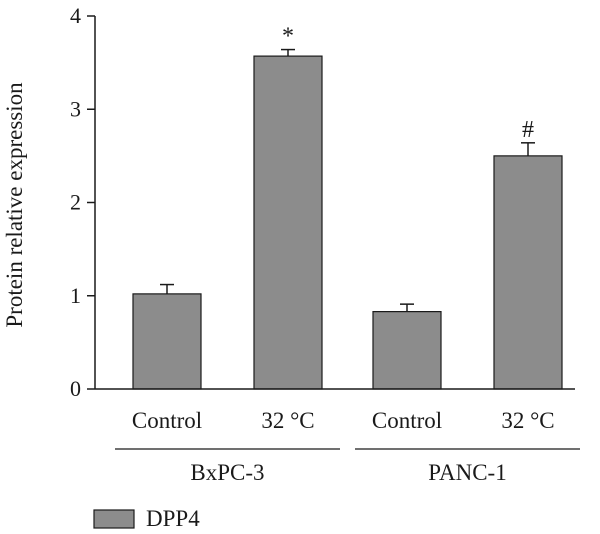  I want to click on group-label: BxPC-3, so click(227, 472).